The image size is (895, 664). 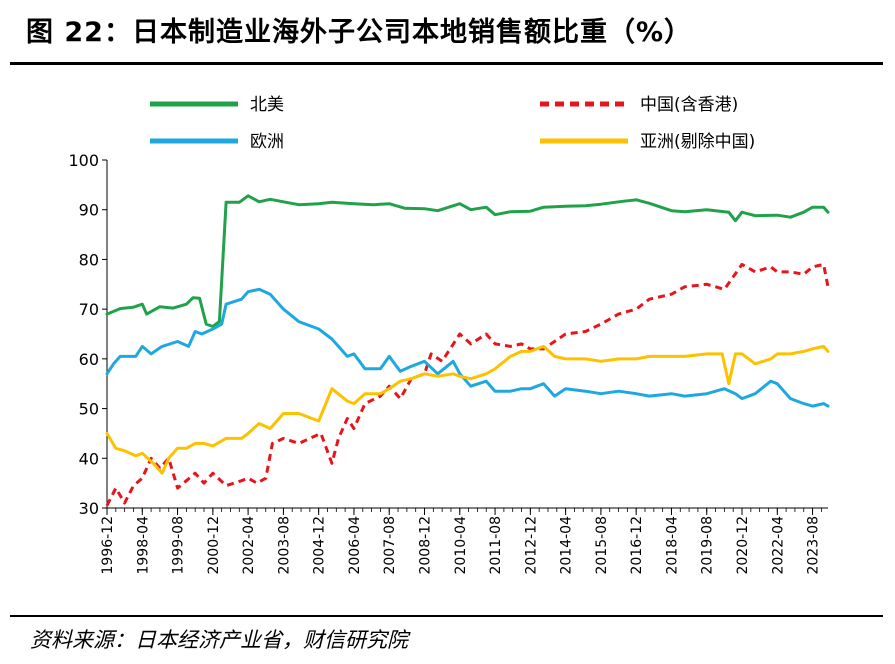 I want to click on x-tick-label: 2023-08, so click(x=814, y=545).